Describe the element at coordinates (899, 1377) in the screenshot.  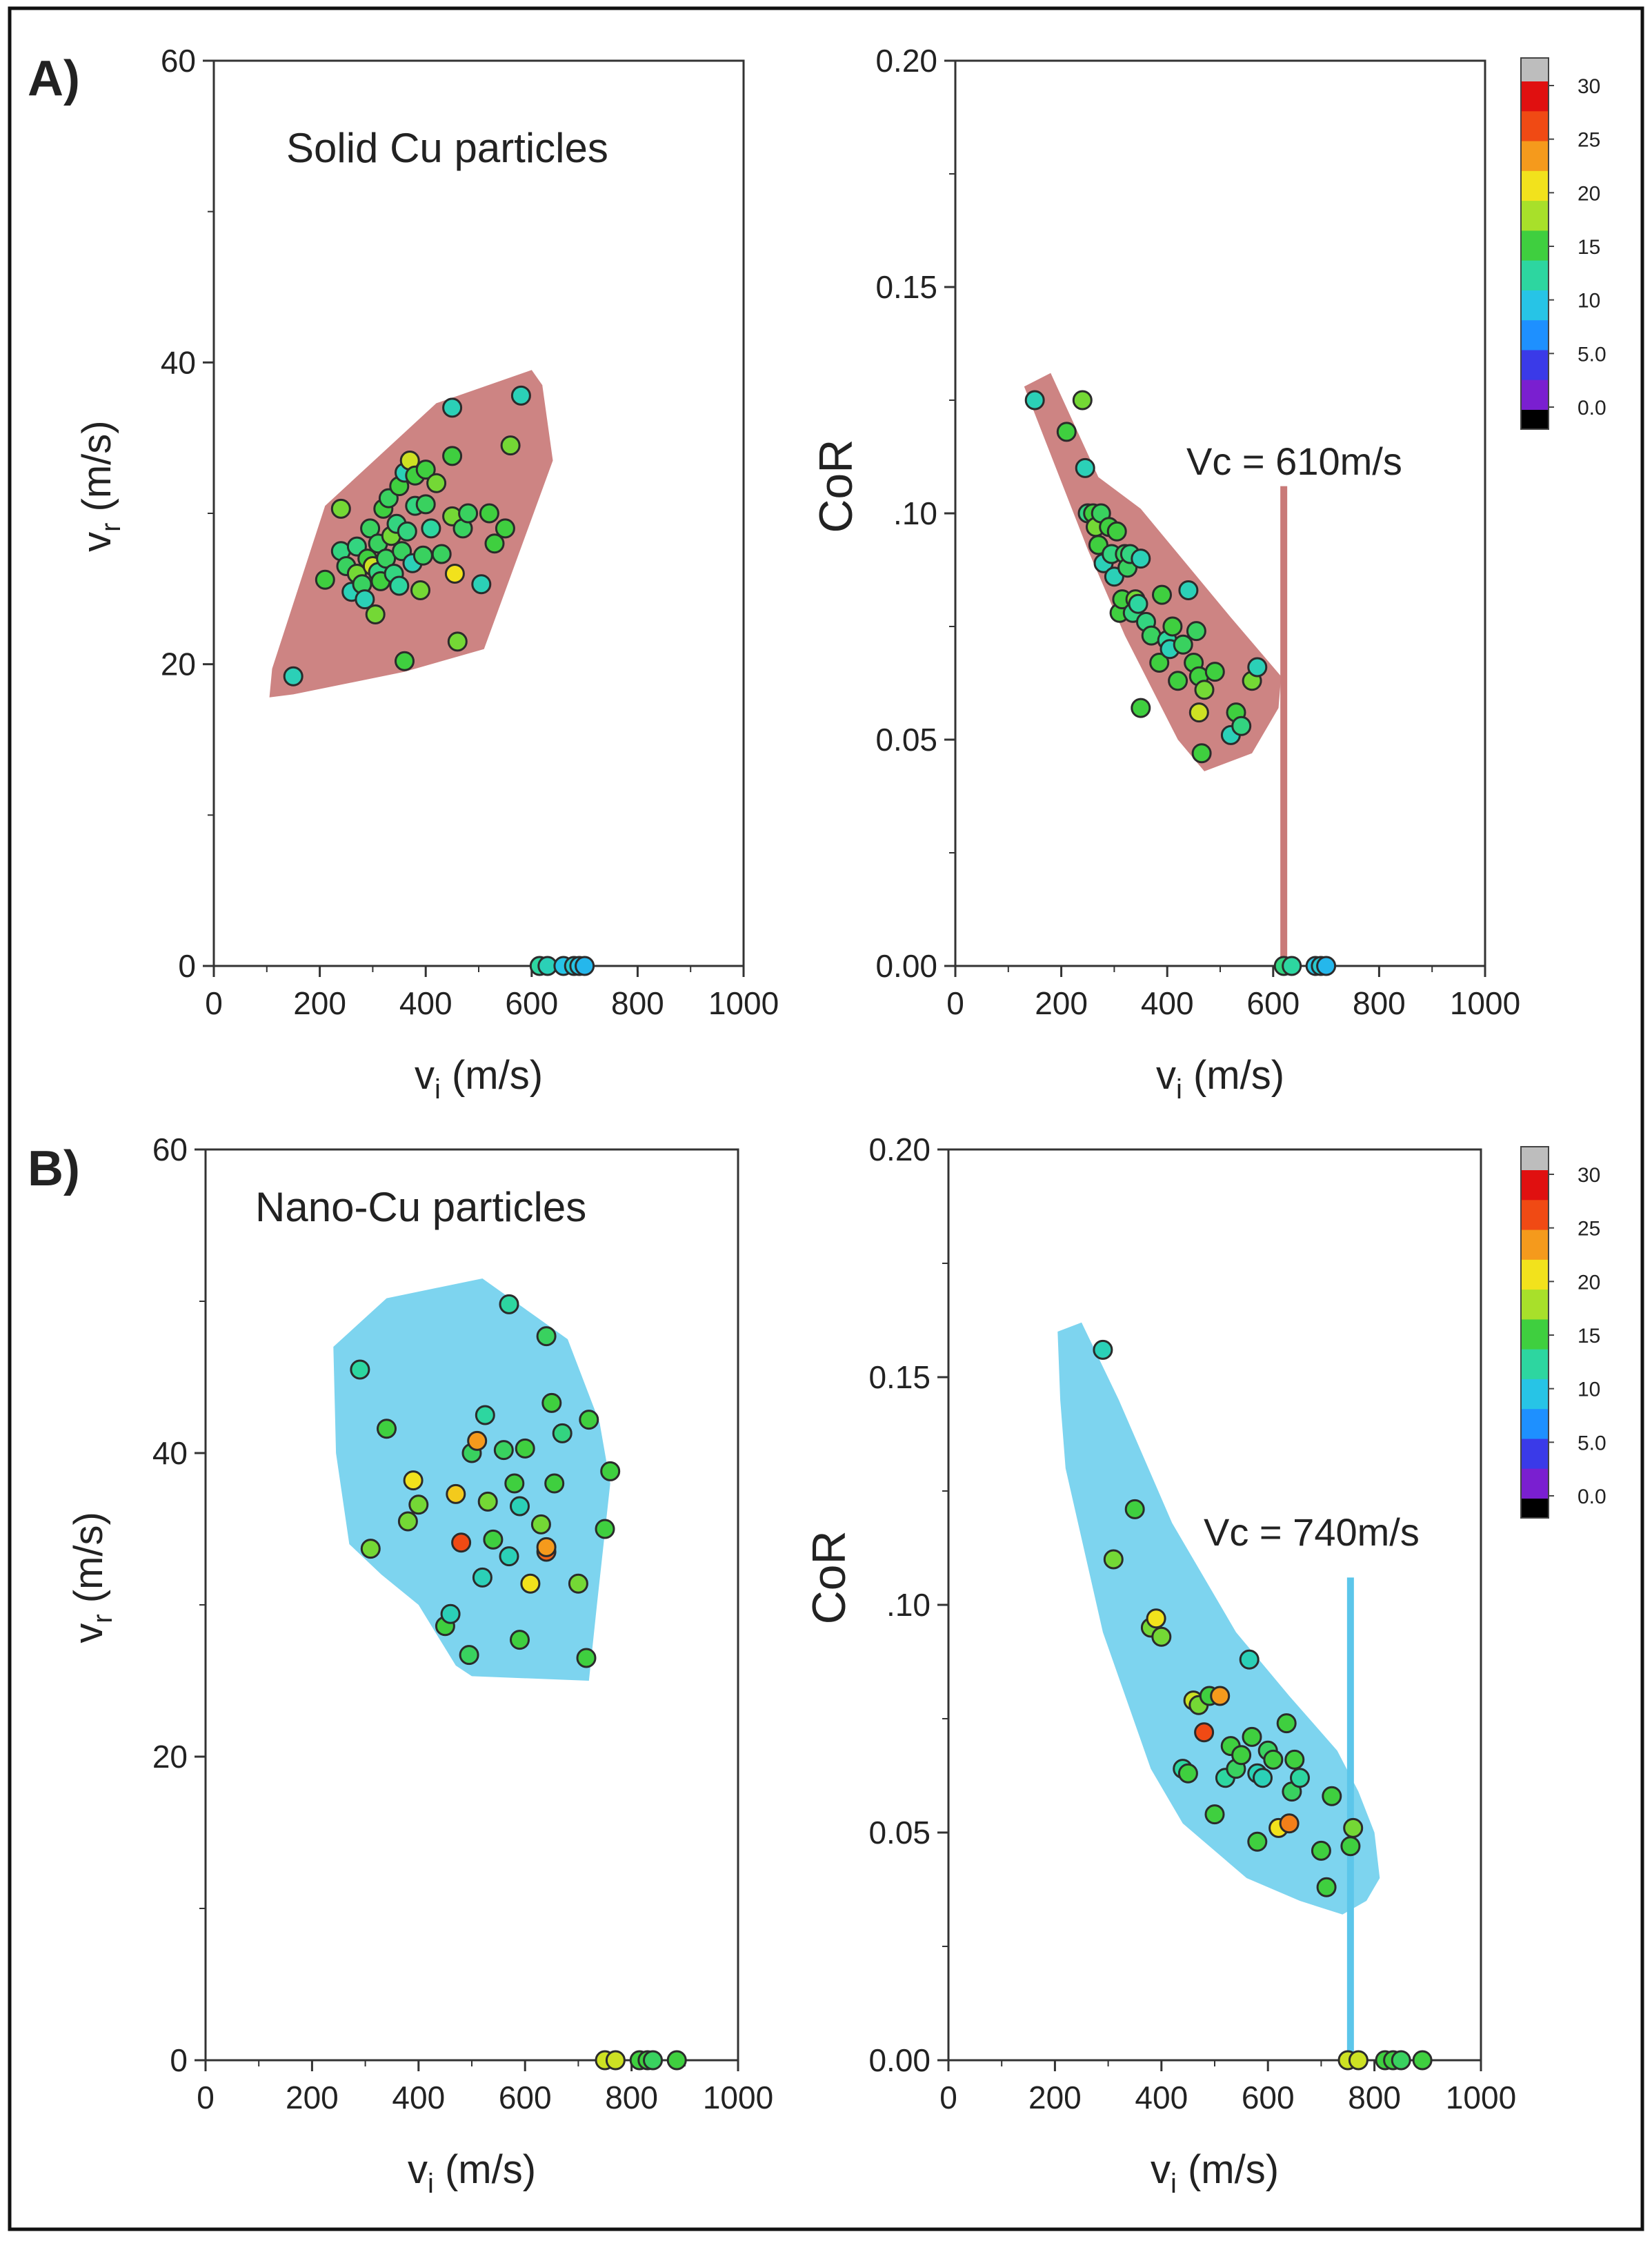
I see `y-tick-label: 0.15` at that location.